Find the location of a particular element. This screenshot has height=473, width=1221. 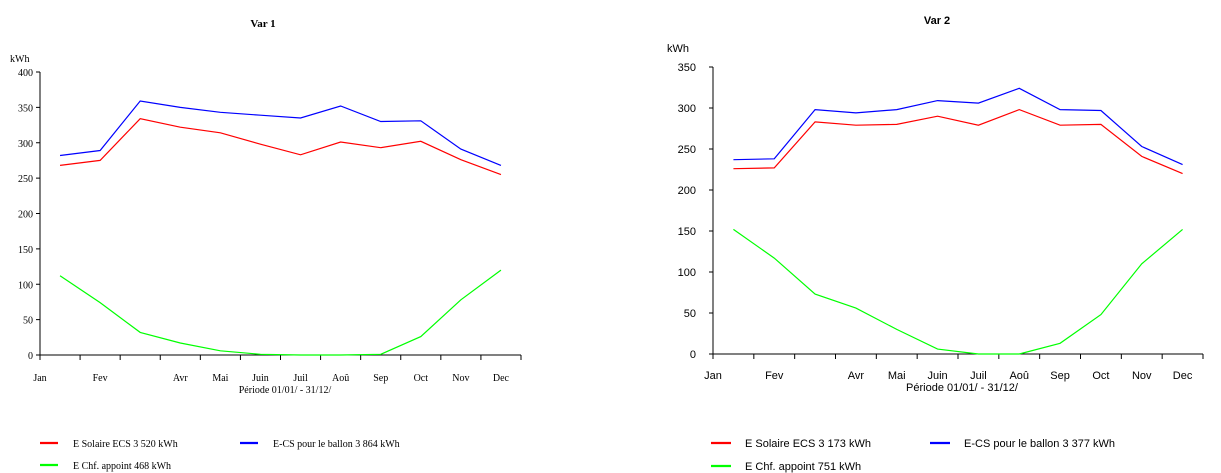

chart-title: Var 2 is located at coordinates (937, 21).